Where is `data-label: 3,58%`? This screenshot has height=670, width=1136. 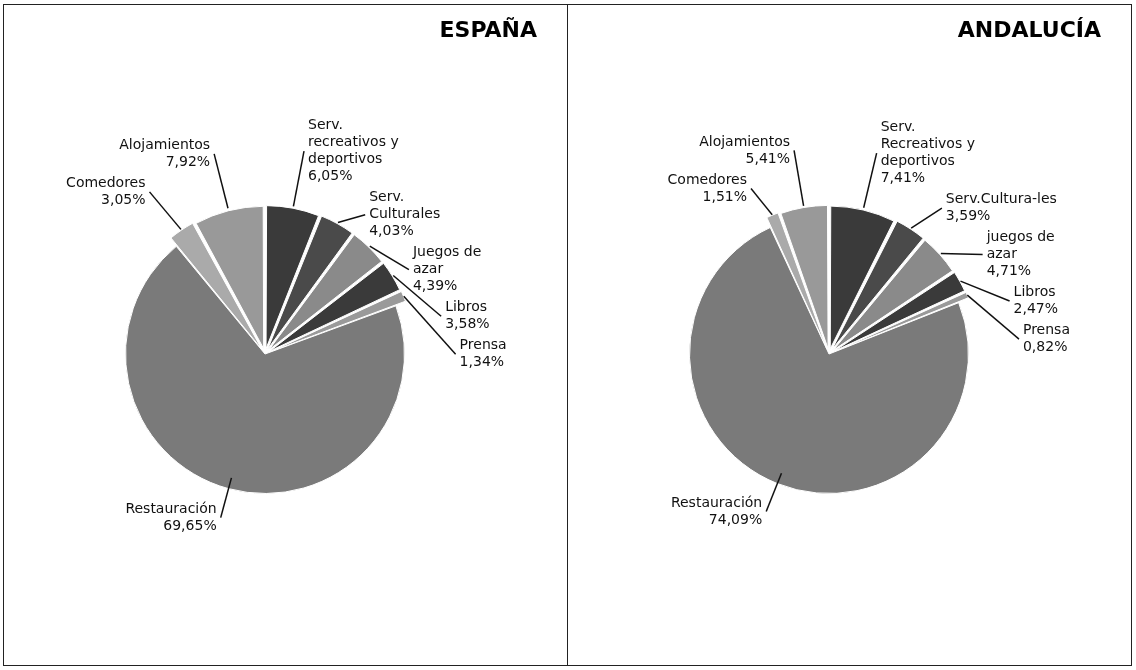 data-label: 3,58% is located at coordinates (467, 323).